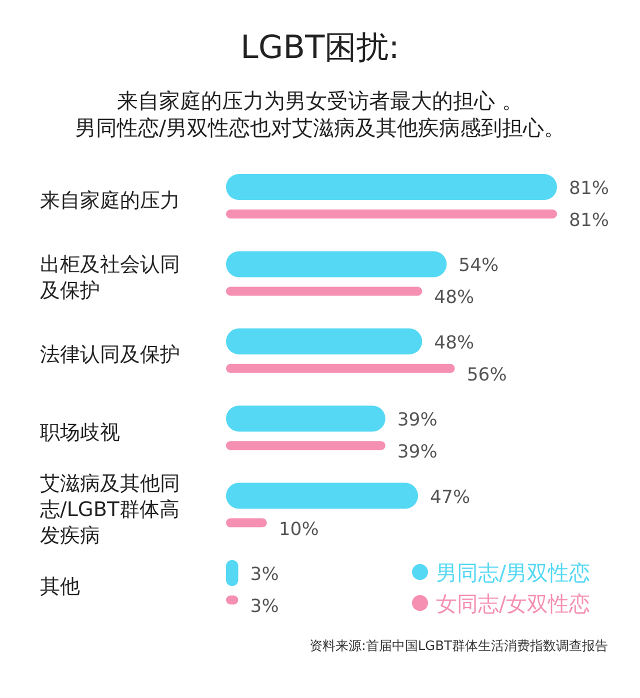 The width and height of the screenshot is (640, 698). What do you see at coordinates (60, 586) in the screenshot?
I see `category-label: 其他` at bounding box center [60, 586].